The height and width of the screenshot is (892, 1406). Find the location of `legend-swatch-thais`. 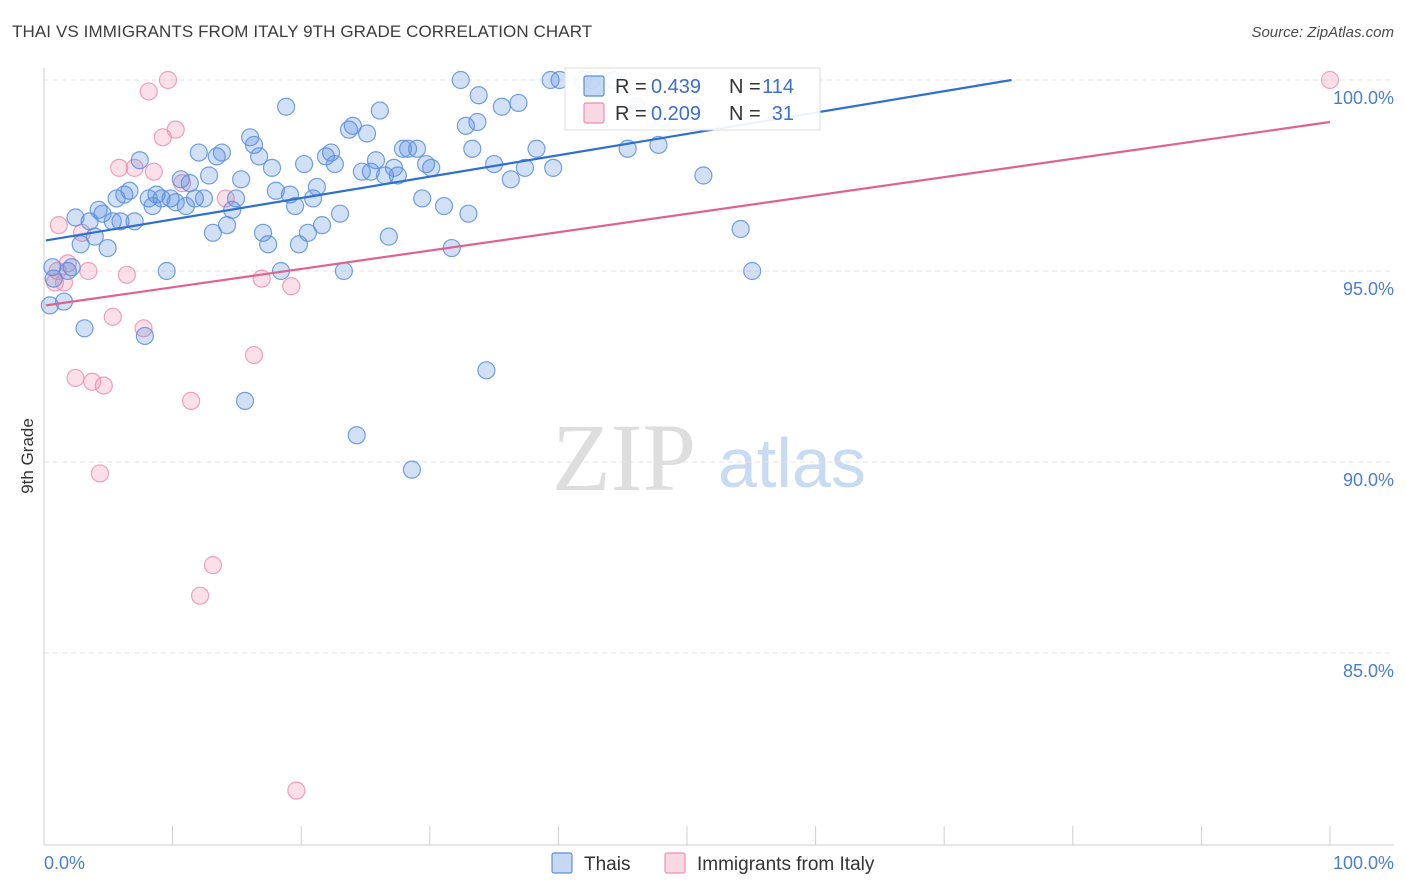

legend-swatch-thais is located at coordinates (594, 86).